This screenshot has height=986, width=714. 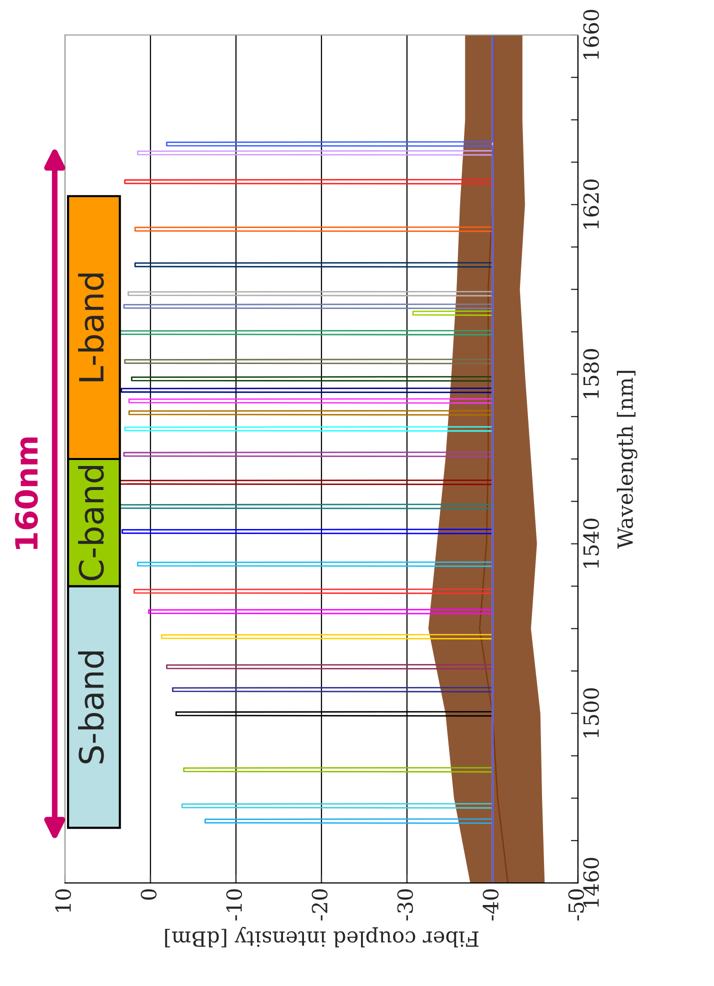 What do you see at coordinates (63, 900) in the screenshot?
I see `x-tick-label: 10` at bounding box center [63, 900].